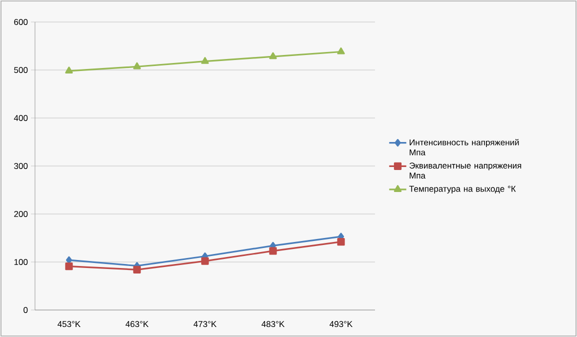 The width and height of the screenshot is (577, 337). Describe the element at coordinates (26, 310) in the screenshot. I see `y-tick-label: 0` at that location.